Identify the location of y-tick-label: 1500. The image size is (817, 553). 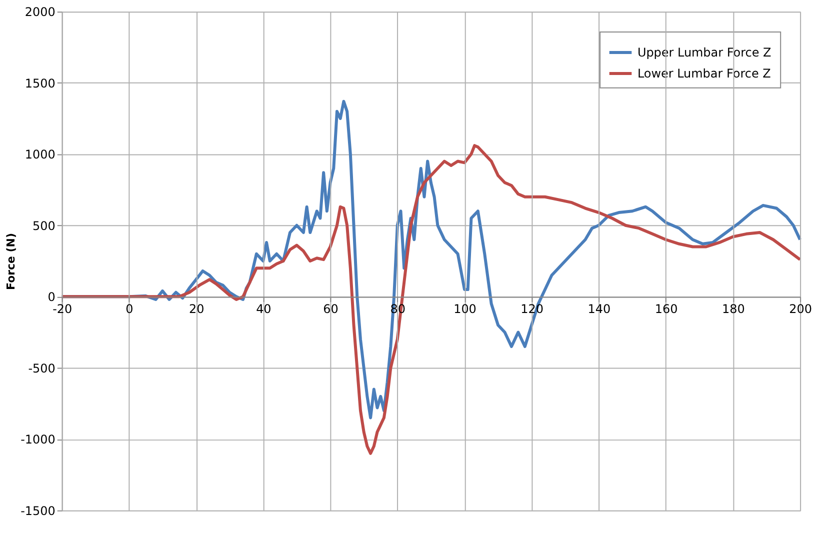
(40, 83).